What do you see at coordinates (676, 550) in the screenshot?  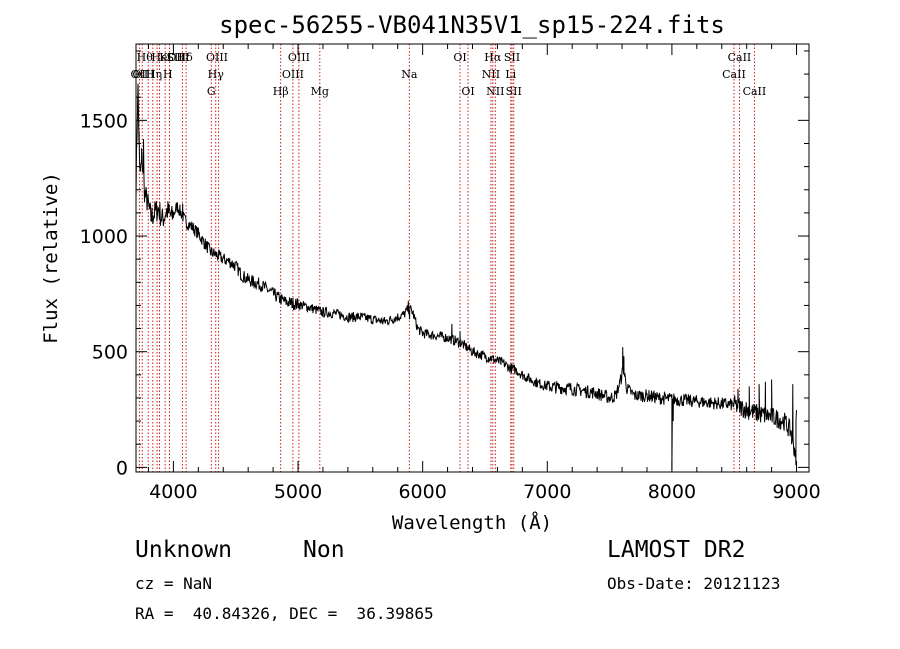 I see `survey-name: LAMOST DR2` at bounding box center [676, 550].